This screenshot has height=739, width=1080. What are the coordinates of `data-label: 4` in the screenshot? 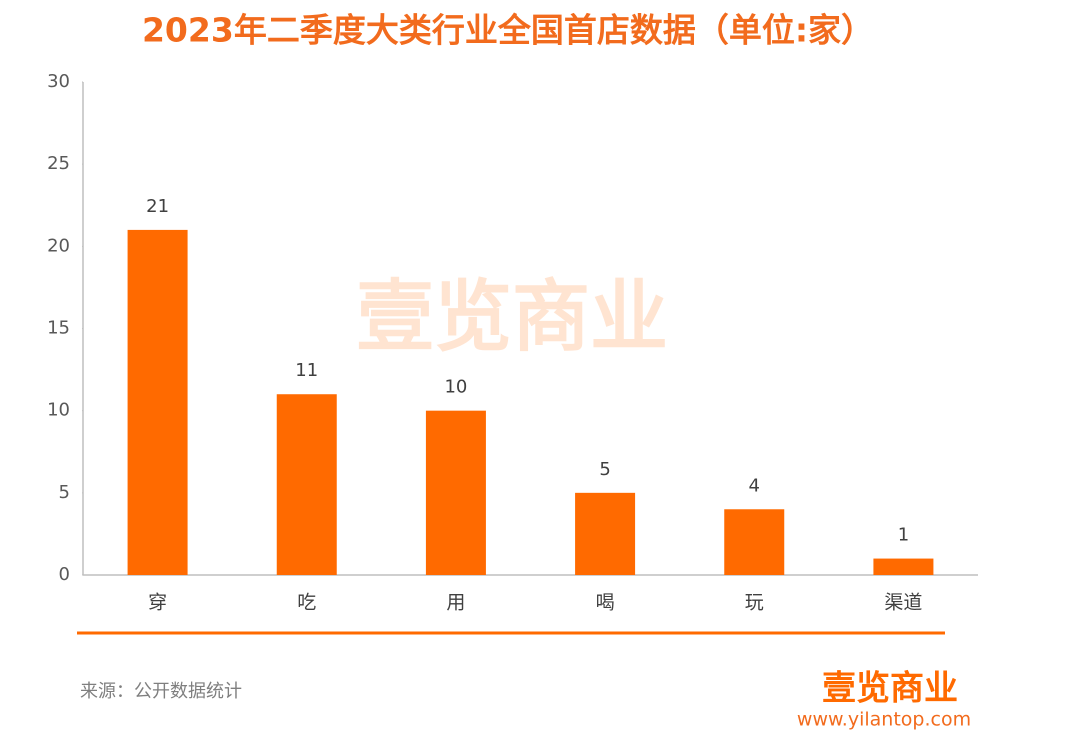 It's located at (754, 485).